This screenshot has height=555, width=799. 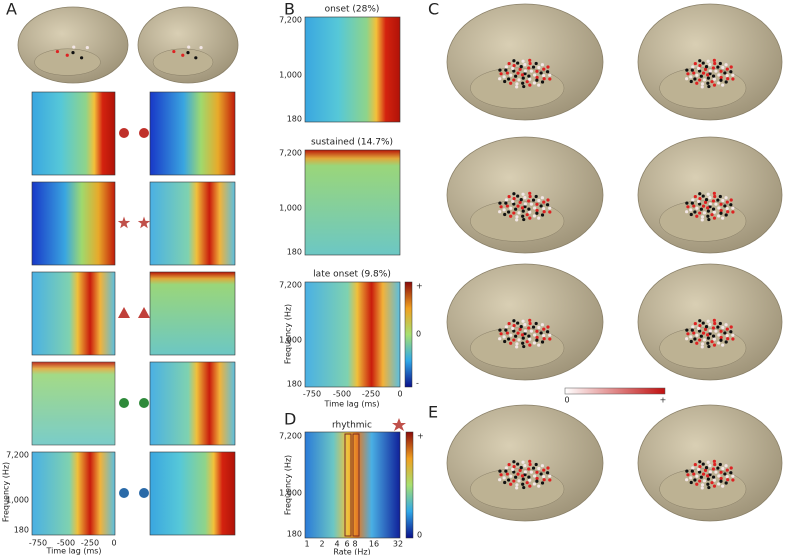 What do you see at coordinates (342, 394) in the screenshot?
I see `x-tick-label: -500` at bounding box center [342, 394].